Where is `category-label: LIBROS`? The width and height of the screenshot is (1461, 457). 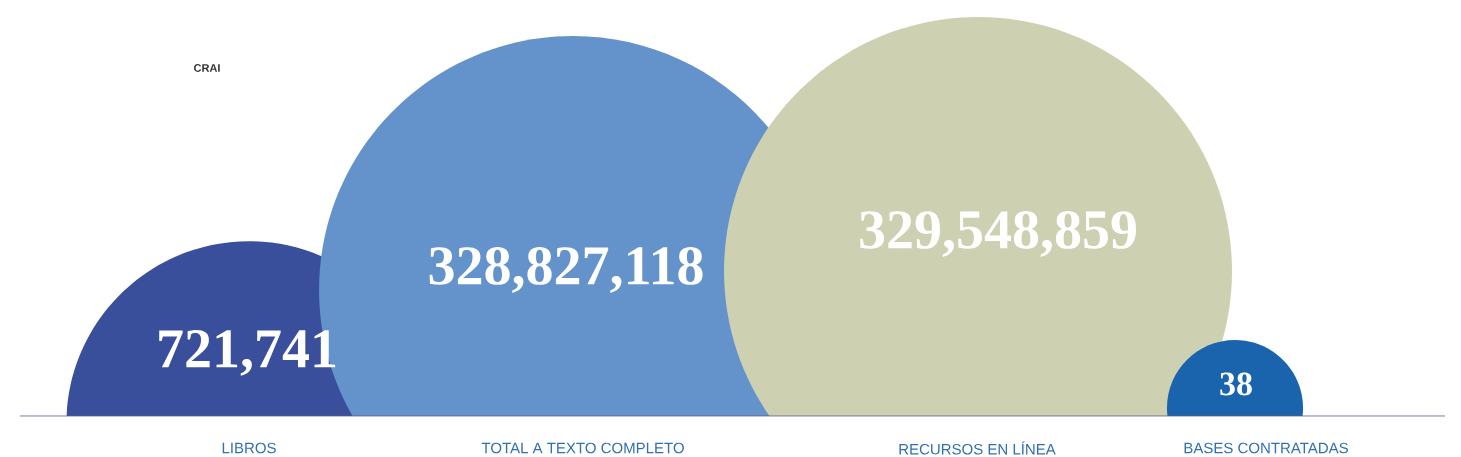 category-label: LIBROS is located at coordinates (249, 448).